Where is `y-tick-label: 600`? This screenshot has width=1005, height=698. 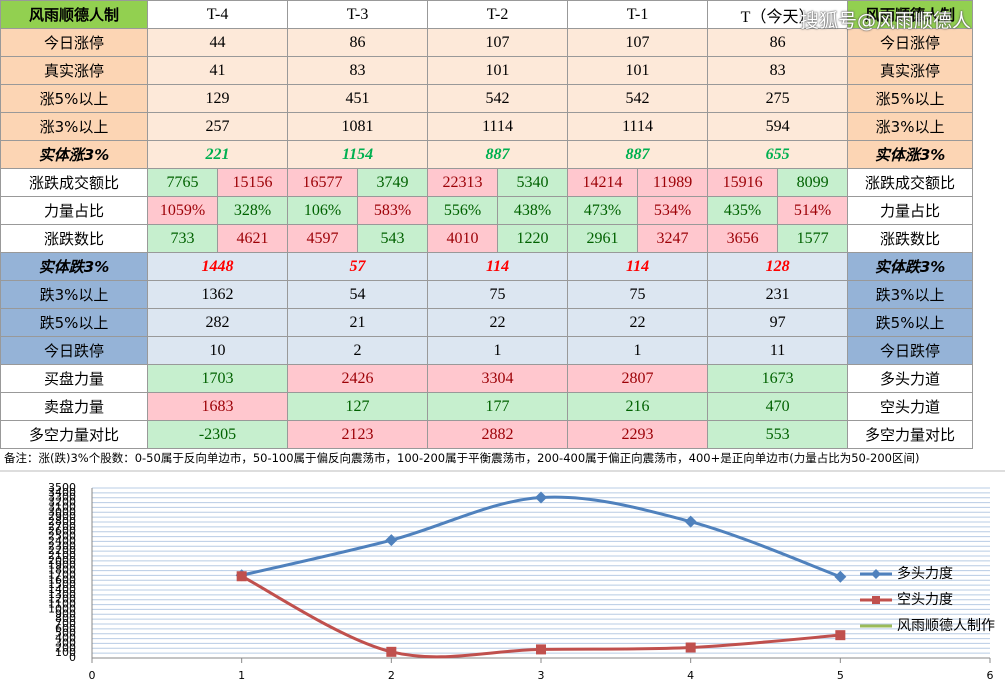 y-tick-label: 600 is located at coordinates (65, 628).